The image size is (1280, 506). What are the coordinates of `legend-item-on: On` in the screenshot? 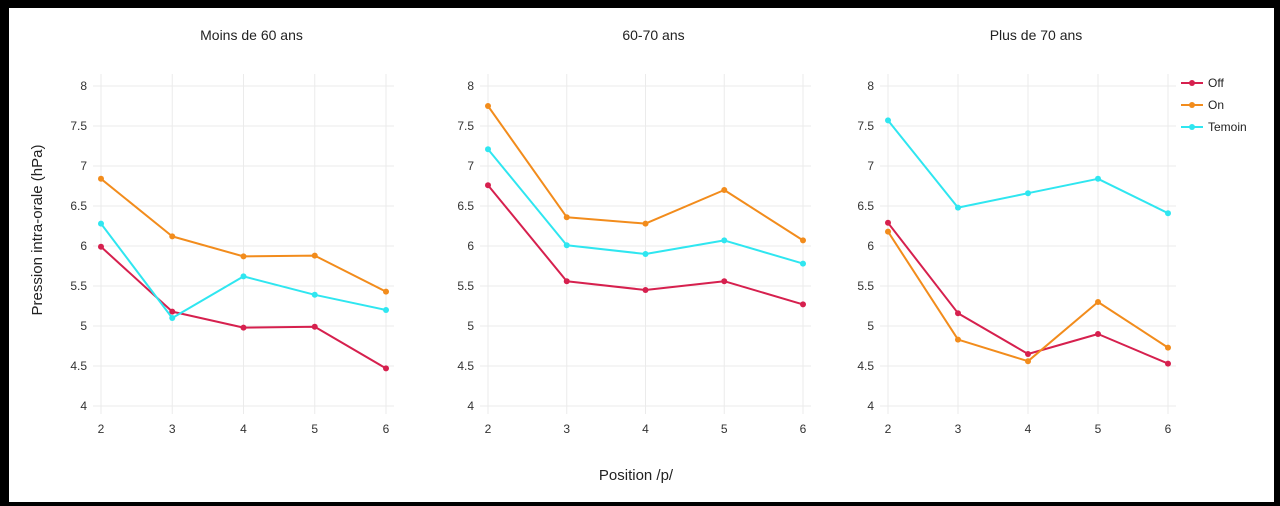 It's located at (1202, 105).